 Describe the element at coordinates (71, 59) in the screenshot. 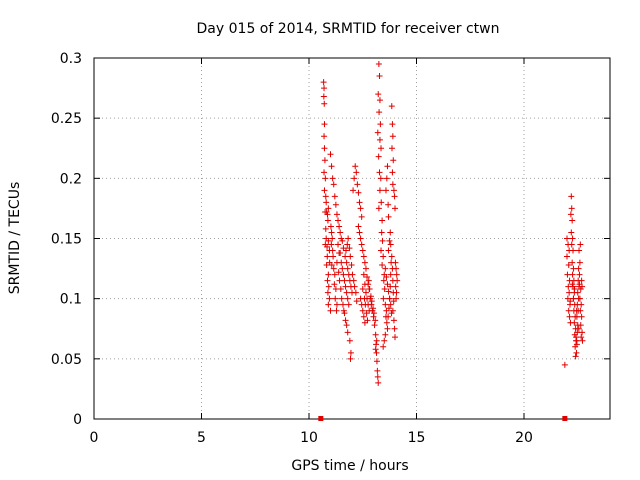

I see `y-tick-label: 0.3` at that location.